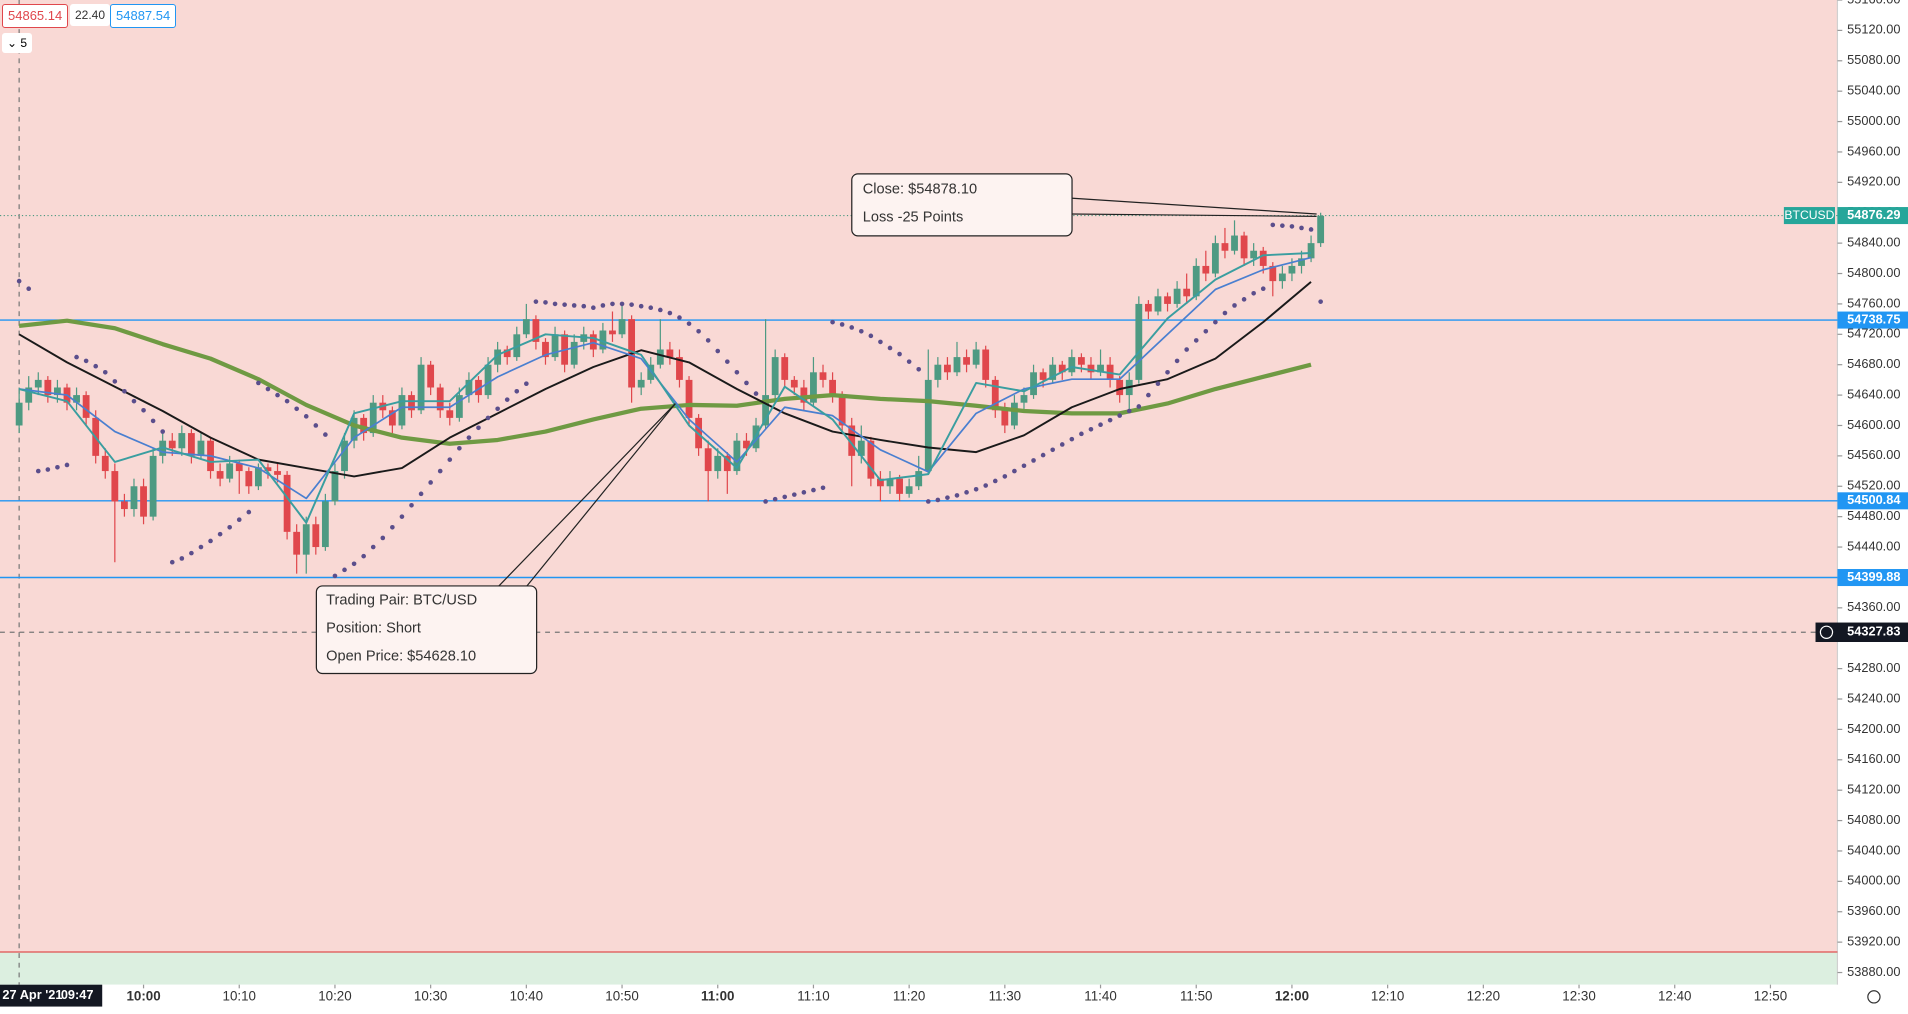  What do you see at coordinates (1483, 995) in the screenshot?
I see `x-tick-label: 12:20` at bounding box center [1483, 995].